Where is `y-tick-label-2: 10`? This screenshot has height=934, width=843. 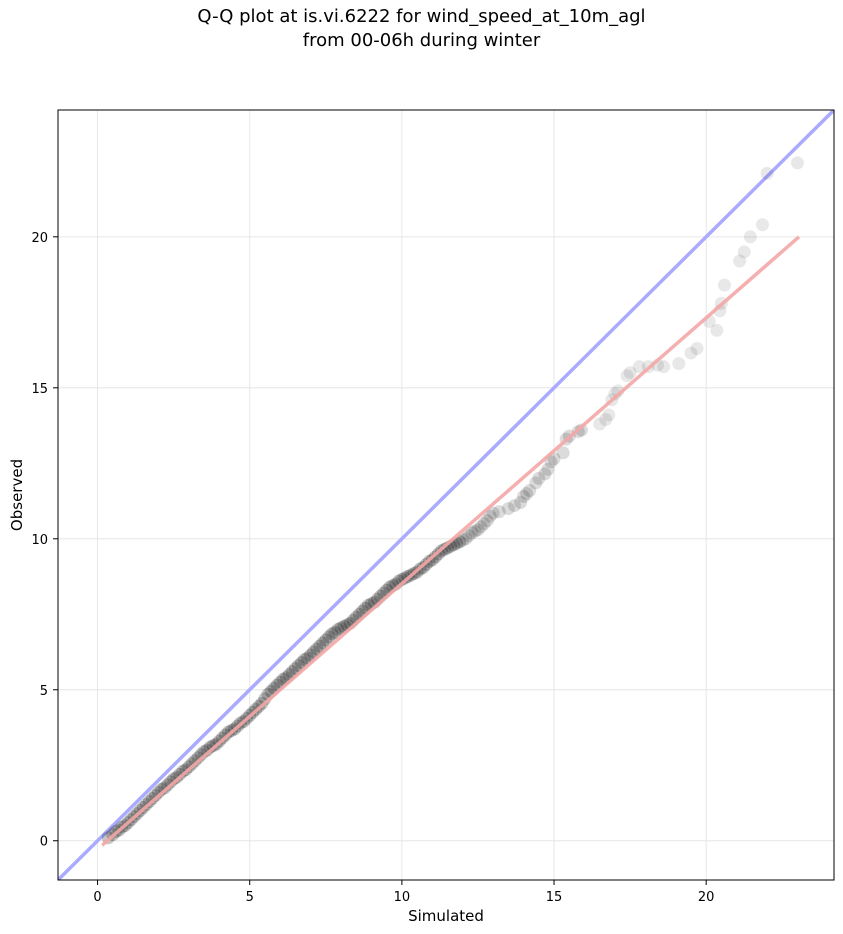 y-tick-label-2: 10 is located at coordinates (39, 540).